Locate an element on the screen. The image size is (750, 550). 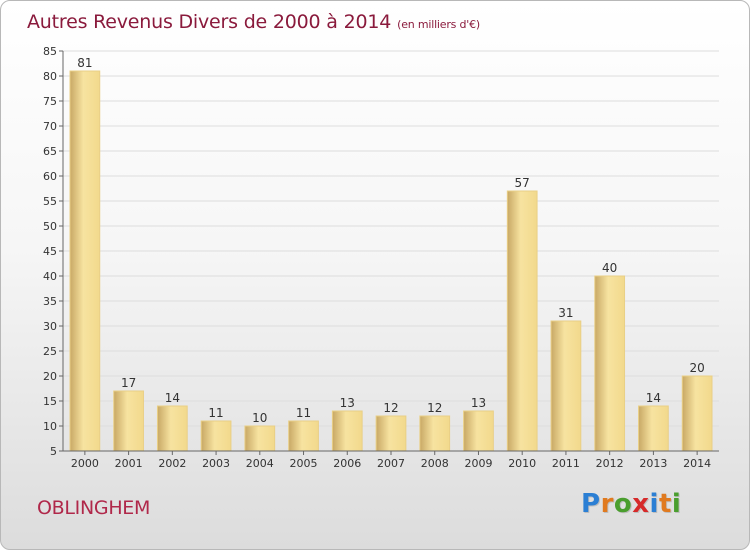
bar-2007 is located at coordinates (391, 433).